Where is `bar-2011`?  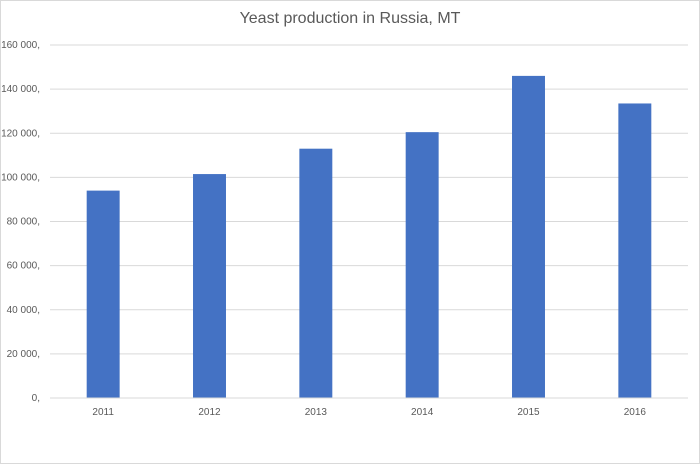
bar-2011 is located at coordinates (103, 294).